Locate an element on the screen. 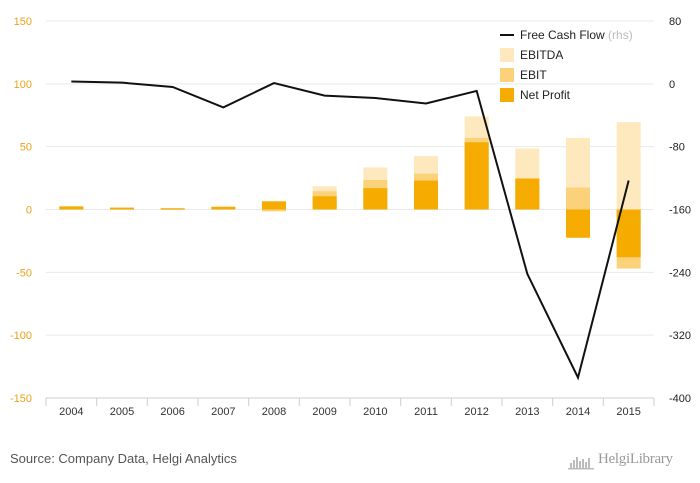 The image size is (700, 483). x-tick-label: 2012 is located at coordinates (476, 412).